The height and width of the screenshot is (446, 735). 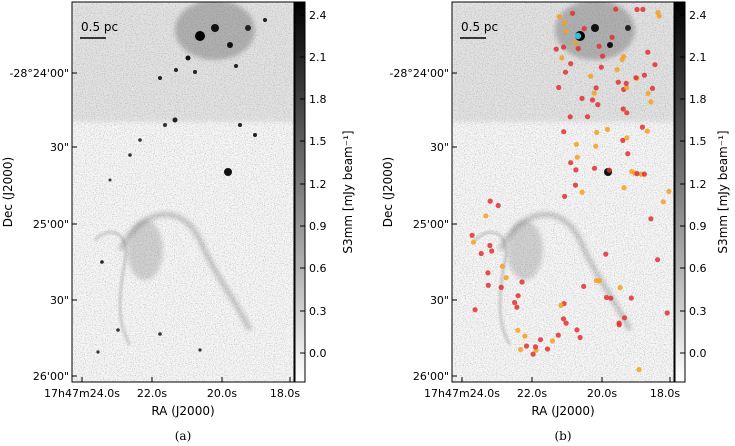 I want to click on colorbar-b, so click(x=680, y=192).